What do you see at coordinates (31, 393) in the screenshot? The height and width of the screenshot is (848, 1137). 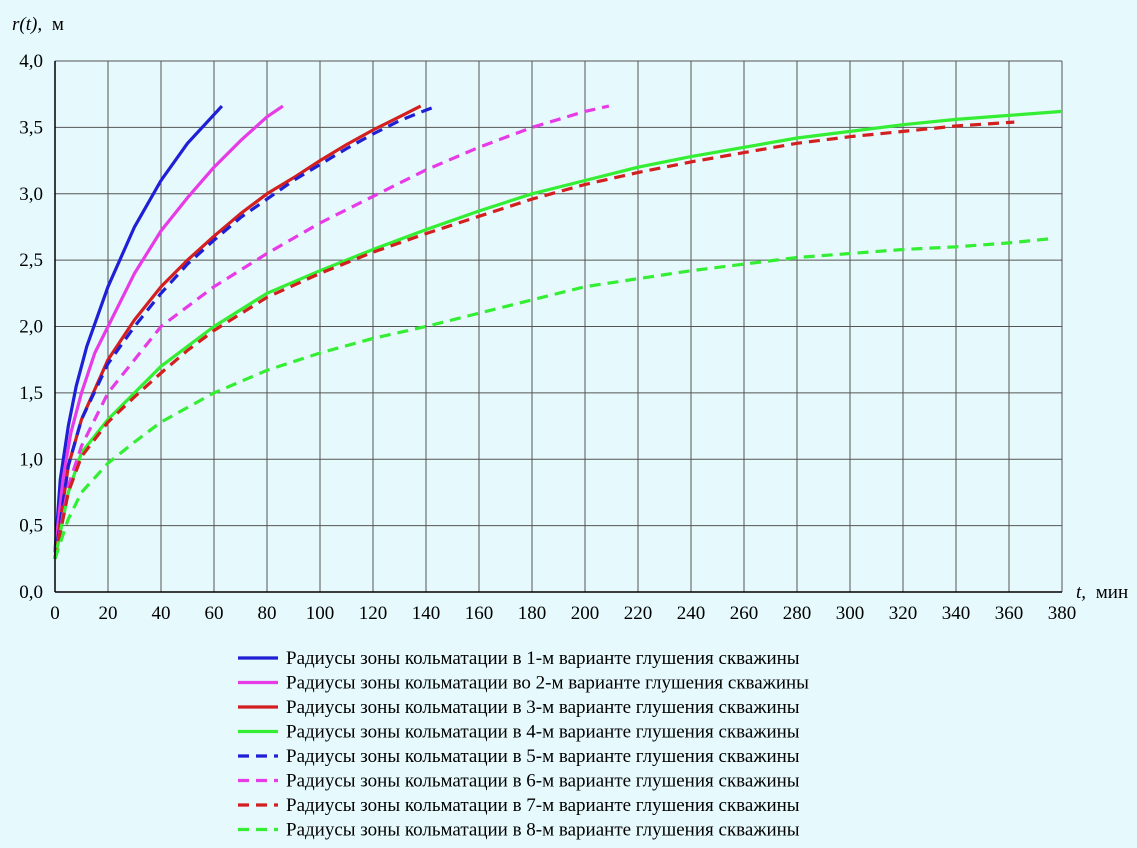 I see `y-tick-label: 1,5` at bounding box center [31, 393].